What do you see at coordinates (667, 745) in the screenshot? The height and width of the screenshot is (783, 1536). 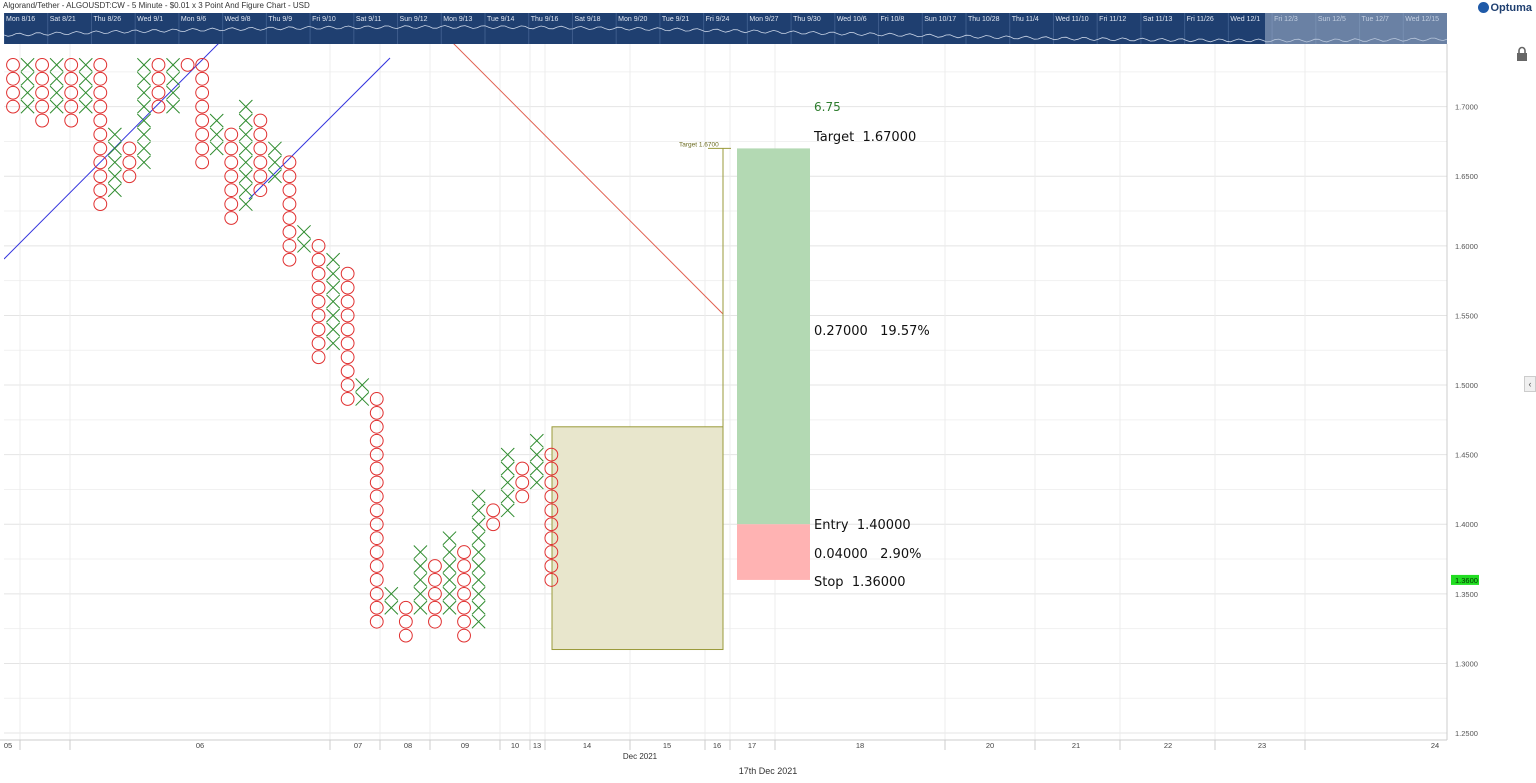 I see `x-tick-label: 15` at bounding box center [667, 745].